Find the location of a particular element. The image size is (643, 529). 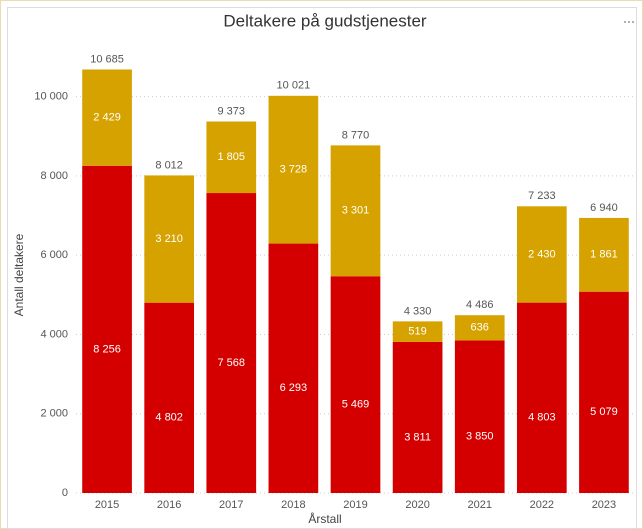

more-options is located at coordinates (629, 22).